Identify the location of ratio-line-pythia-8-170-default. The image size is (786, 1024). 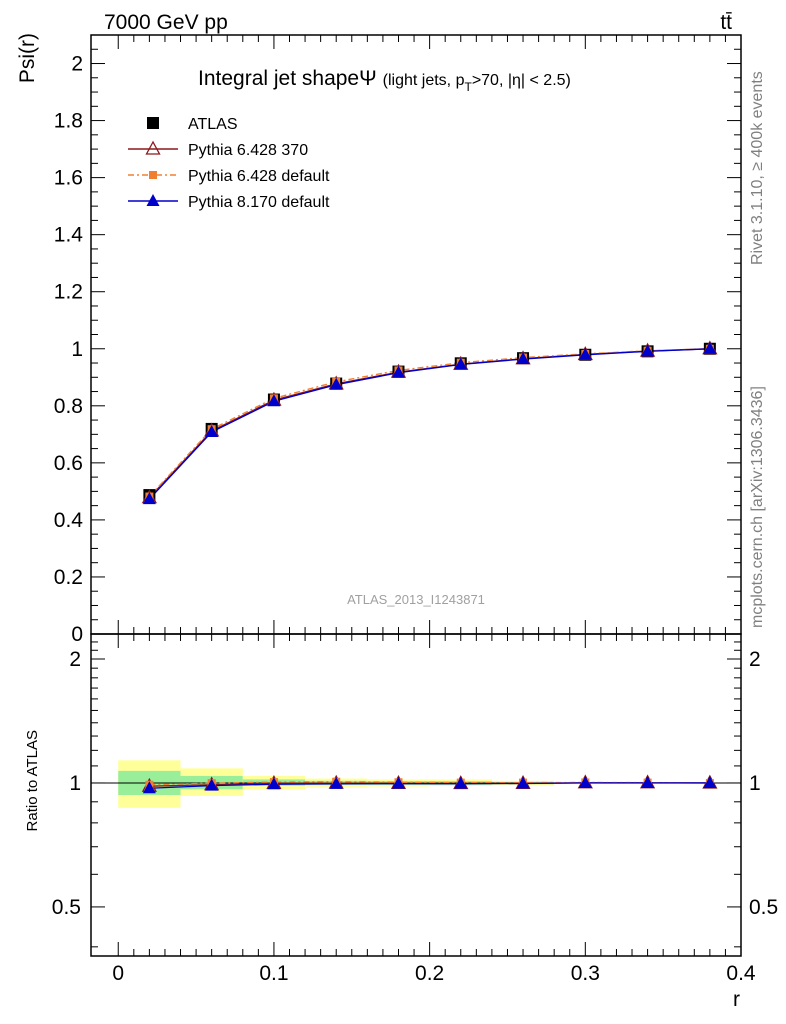
(429, 785).